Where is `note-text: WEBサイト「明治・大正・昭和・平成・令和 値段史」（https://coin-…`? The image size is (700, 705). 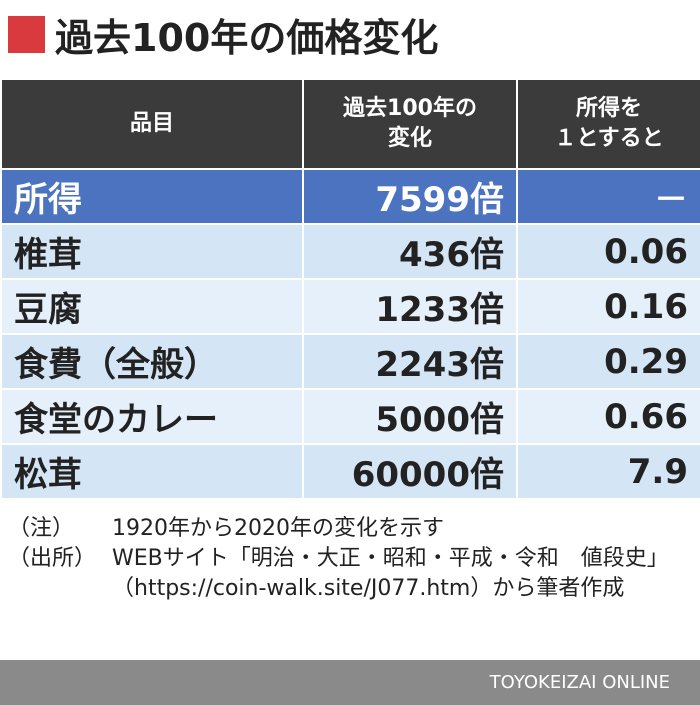
note-text: WEBサイト「明治・大正・昭和・平成・令和 値段史」（https://coin-… is located at coordinates (390, 573).